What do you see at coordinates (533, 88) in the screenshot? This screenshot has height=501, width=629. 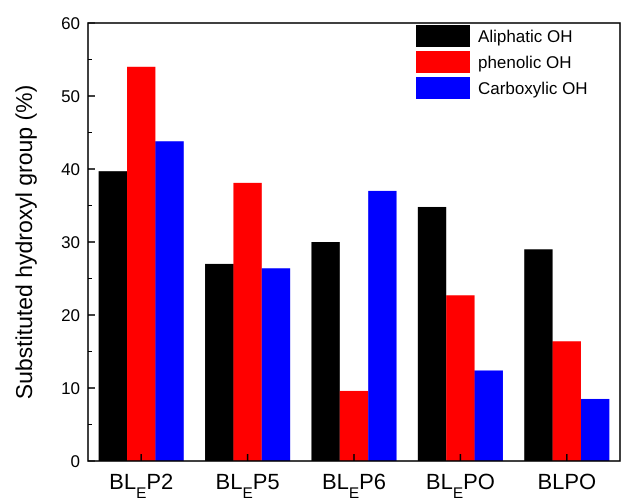 I see `legend-label: Carboxylic OH` at bounding box center [533, 88].